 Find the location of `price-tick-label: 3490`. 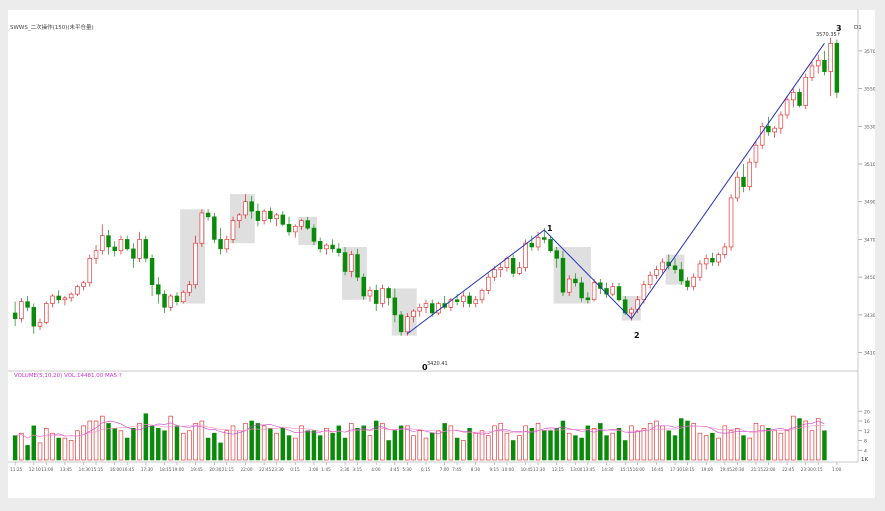

price-tick-label: 3490 is located at coordinates (869, 203).